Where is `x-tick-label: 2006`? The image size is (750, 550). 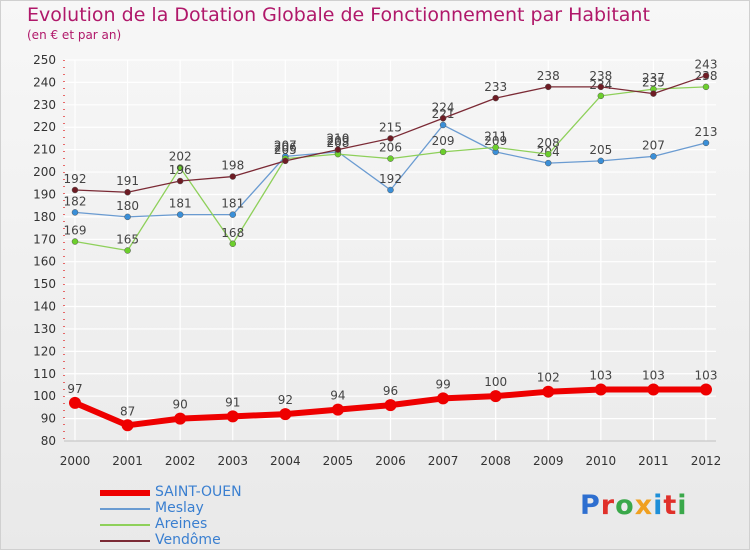 x-tick-label: 2006 is located at coordinates (390, 461).